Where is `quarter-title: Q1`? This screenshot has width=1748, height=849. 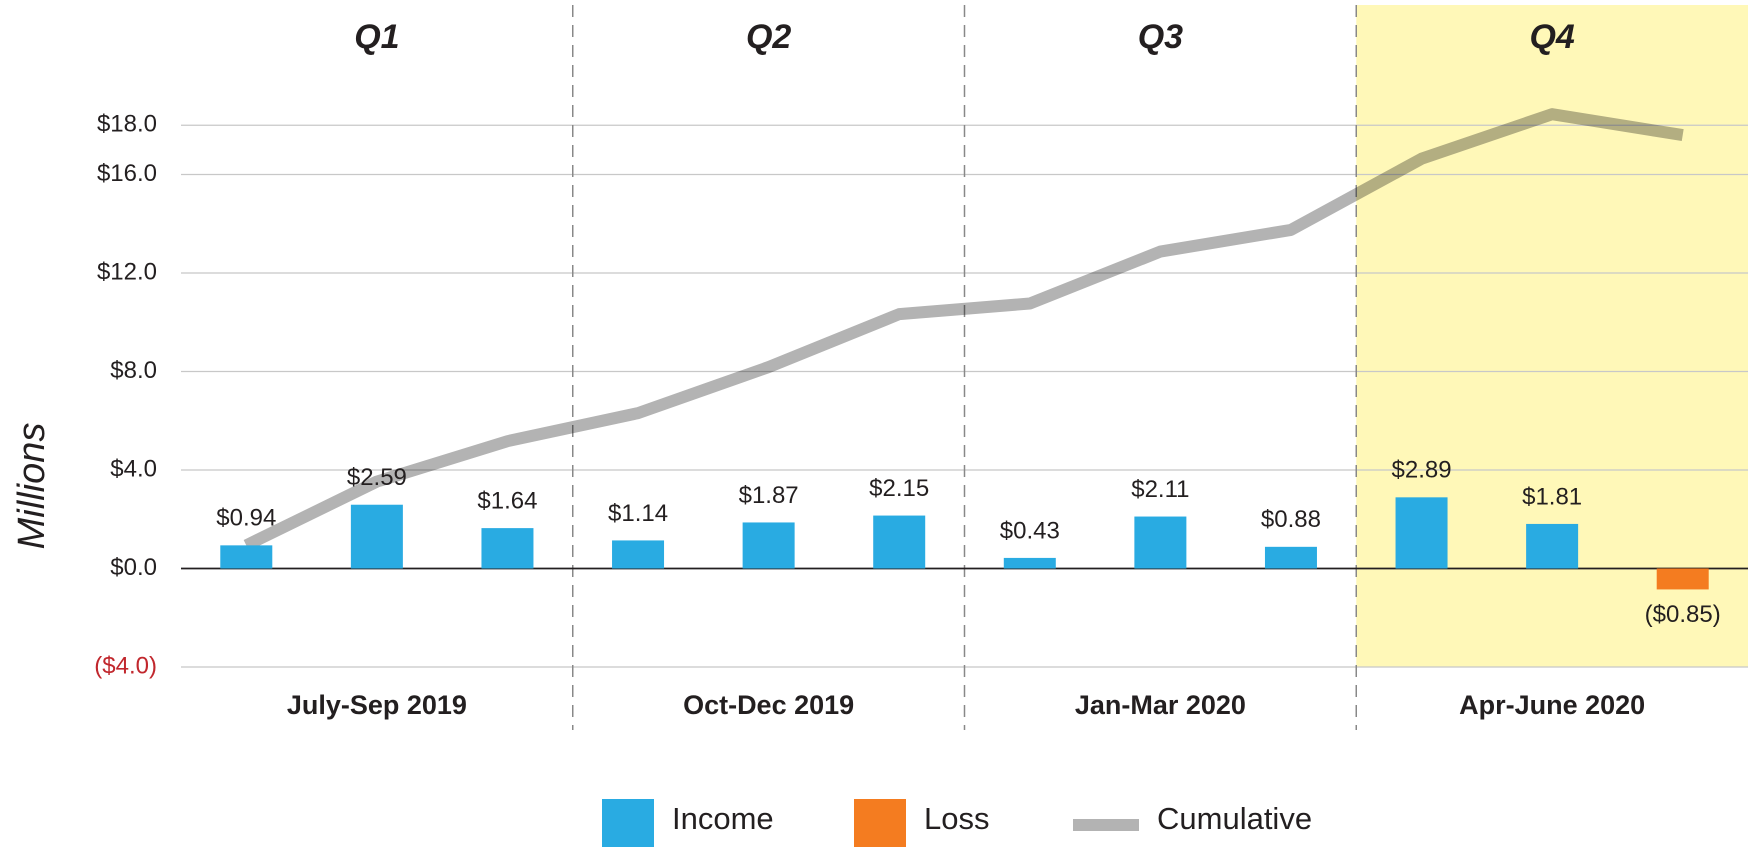 quarter-title: Q1 is located at coordinates (376, 37).